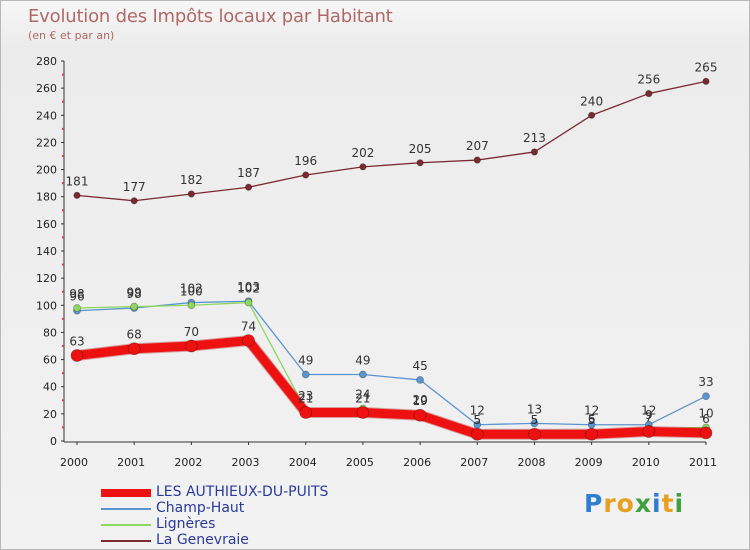  Describe the element at coordinates (474, 462) in the screenshot. I see `x-tick-label: 2007` at that location.